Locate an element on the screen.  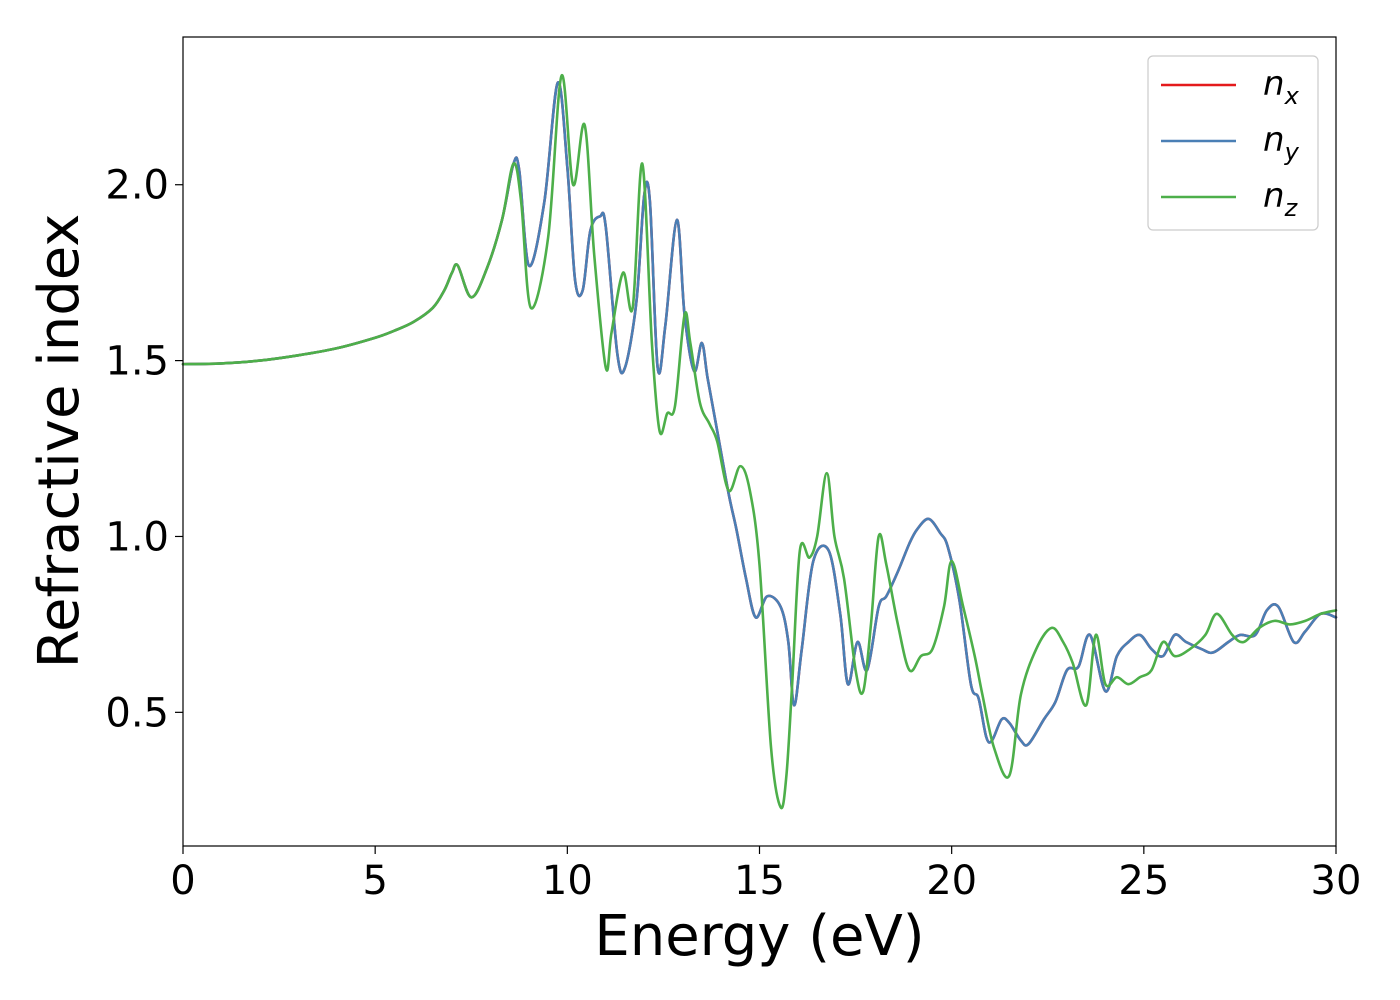
legend-label-subscript: z is located at coordinates (1291, 208).